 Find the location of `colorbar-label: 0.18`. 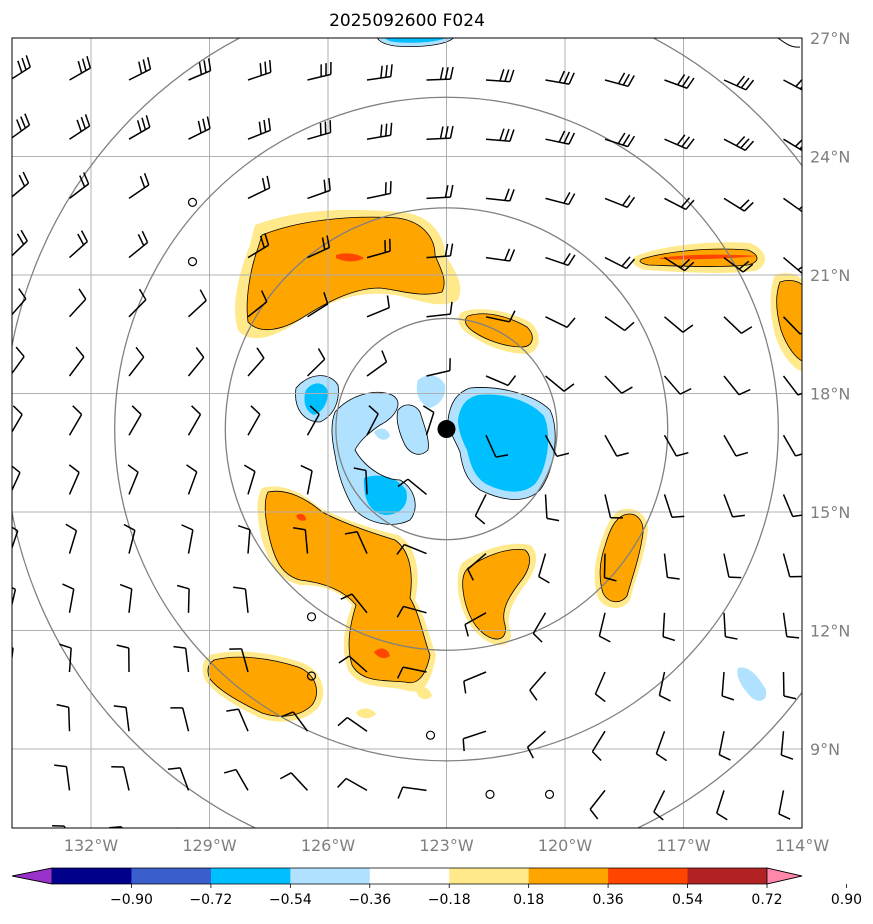

colorbar-label: 0.18 is located at coordinates (528, 900).